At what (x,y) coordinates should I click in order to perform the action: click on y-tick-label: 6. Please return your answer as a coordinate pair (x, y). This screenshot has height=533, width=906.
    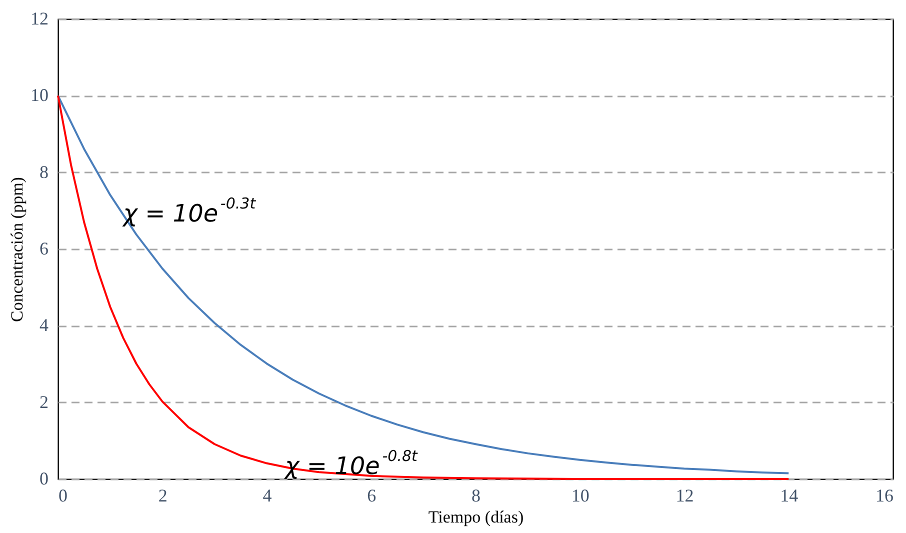
    Looking at the image, I should click on (44, 248).